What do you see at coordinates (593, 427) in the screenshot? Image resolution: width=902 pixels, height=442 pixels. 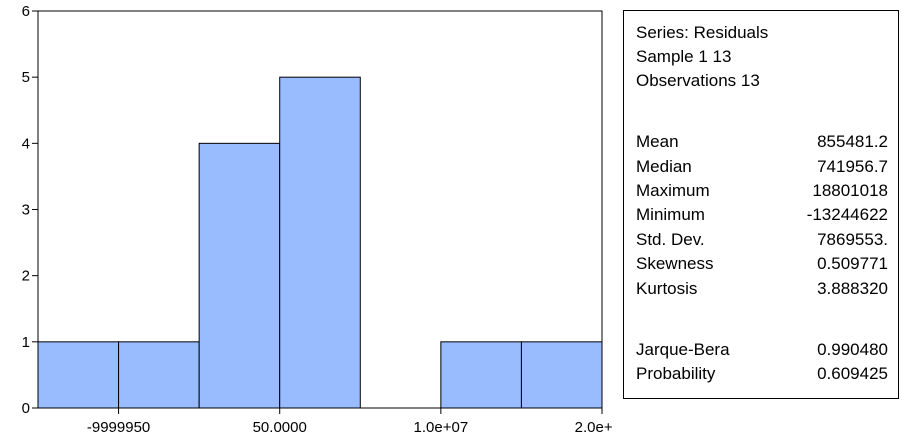 I see `x-tick-label: 2.0e+07` at bounding box center [593, 427].